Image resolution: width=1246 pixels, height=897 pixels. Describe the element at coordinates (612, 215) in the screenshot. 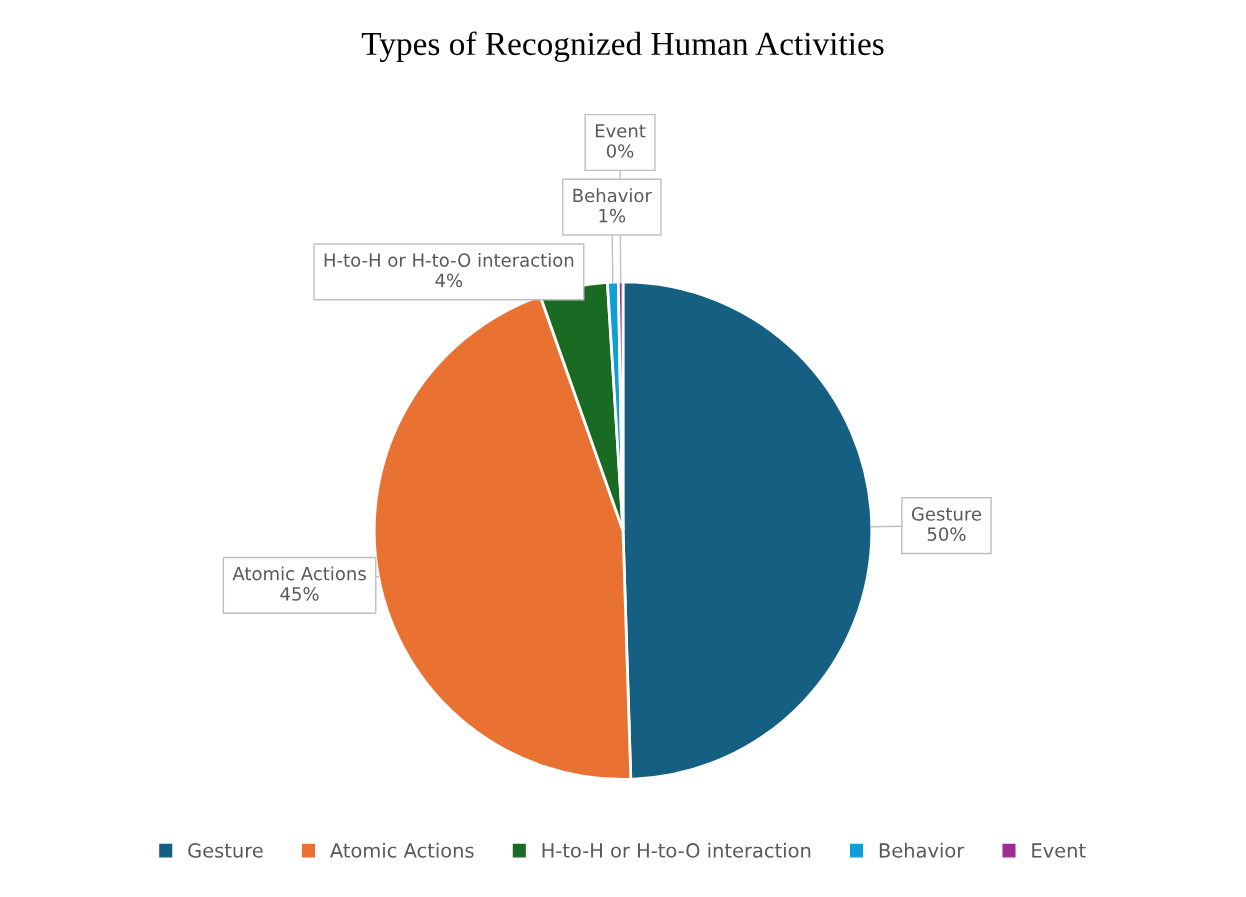

I see `data-label: 1%` at that location.